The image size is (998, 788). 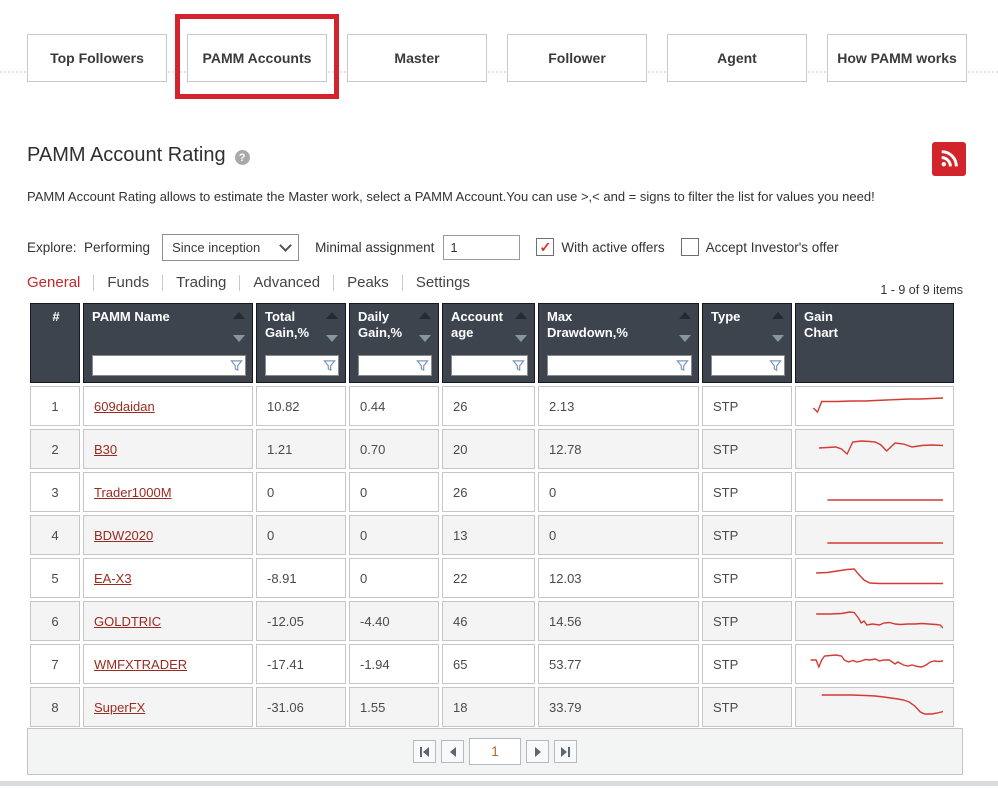 I want to click on table-row: 3 Trader1000M 0 0 26 0 STP, so click(x=492, y=492).